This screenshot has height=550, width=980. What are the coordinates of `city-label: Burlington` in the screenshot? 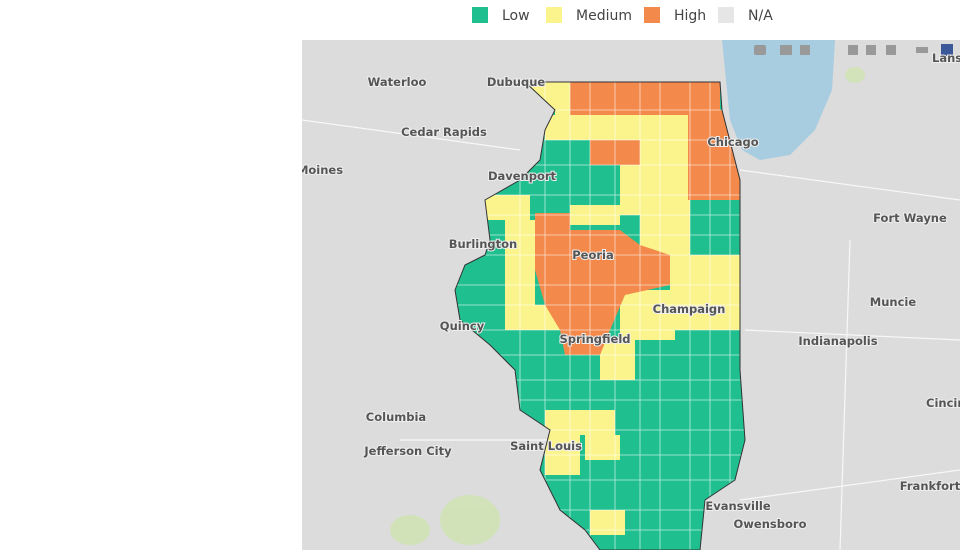 It's located at (483, 244).